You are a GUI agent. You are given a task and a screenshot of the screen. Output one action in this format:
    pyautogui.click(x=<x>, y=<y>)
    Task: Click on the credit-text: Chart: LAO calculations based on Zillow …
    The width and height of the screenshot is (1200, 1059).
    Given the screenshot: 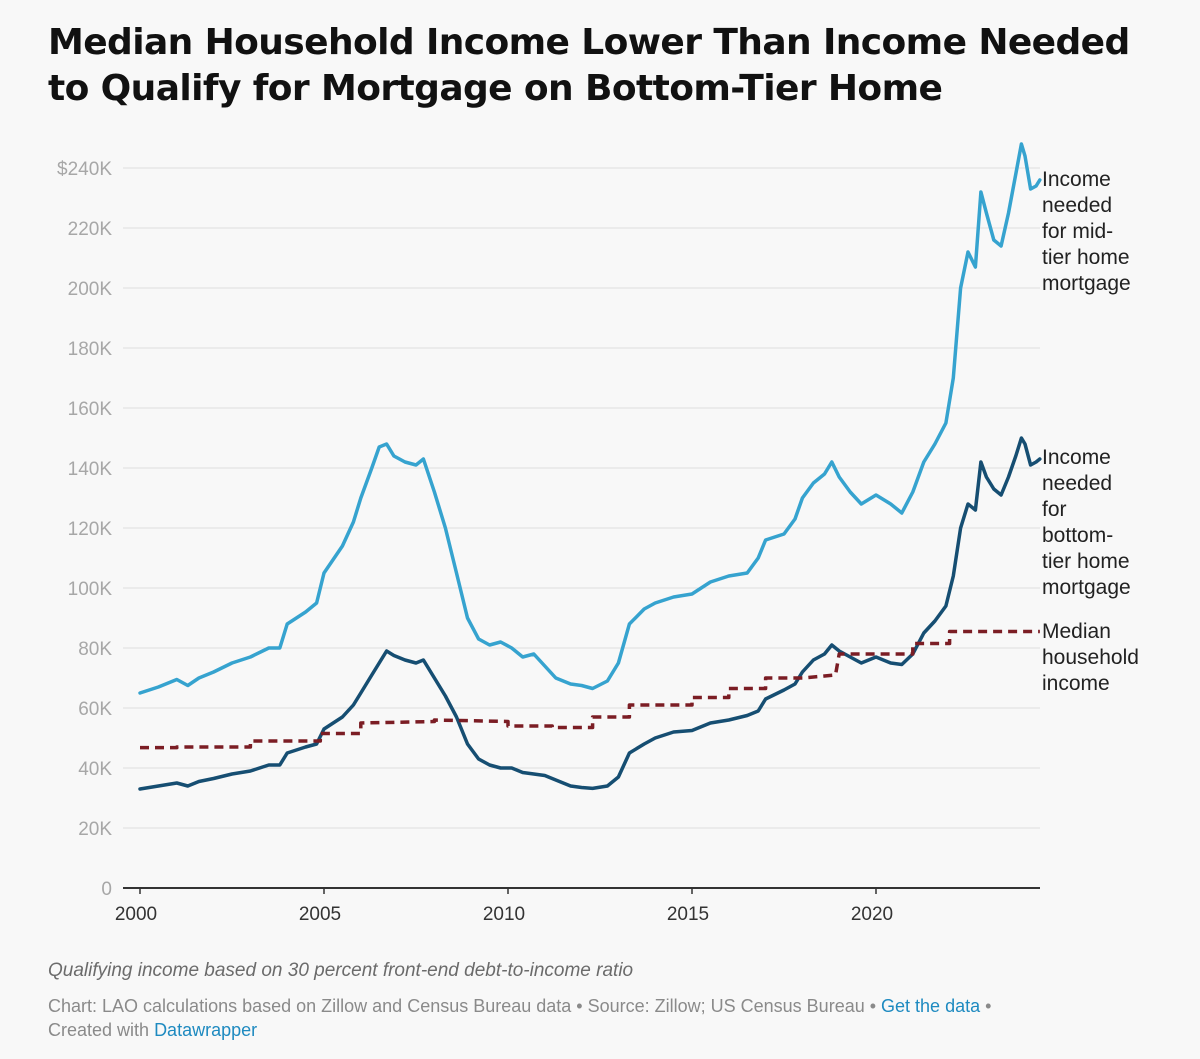 What is the action you would take?
    pyautogui.click(x=465, y=1006)
    